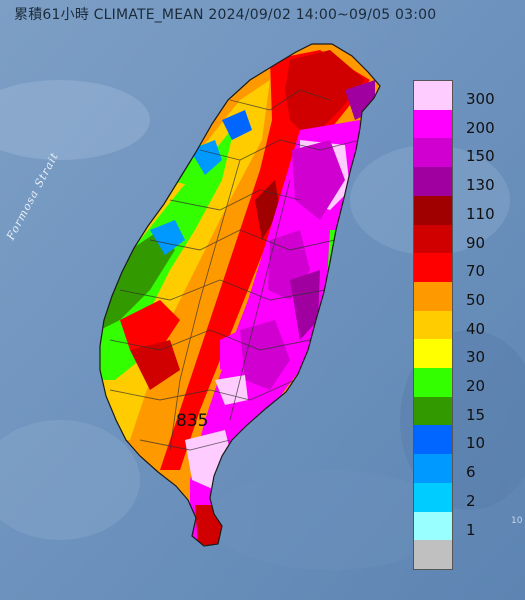 This screenshot has height=600, width=525. What do you see at coordinates (476, 443) in the screenshot?
I see `legend-label: 10` at bounding box center [476, 443].